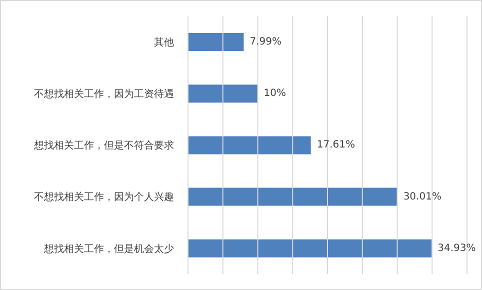 Image resolution: width=482 pixels, height=290 pixels. Describe the element at coordinates (275, 94) in the screenshot. I see `data-label: 10%` at that location.